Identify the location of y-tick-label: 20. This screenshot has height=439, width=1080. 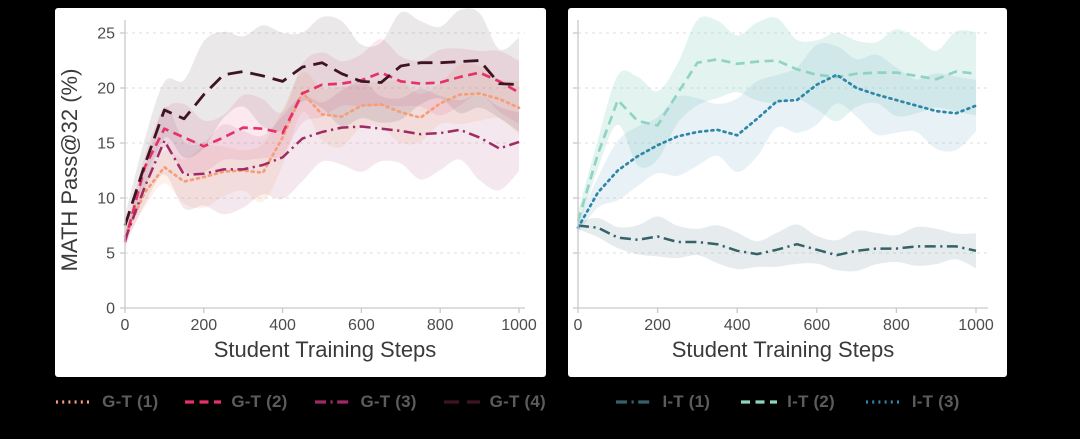
(106, 89).